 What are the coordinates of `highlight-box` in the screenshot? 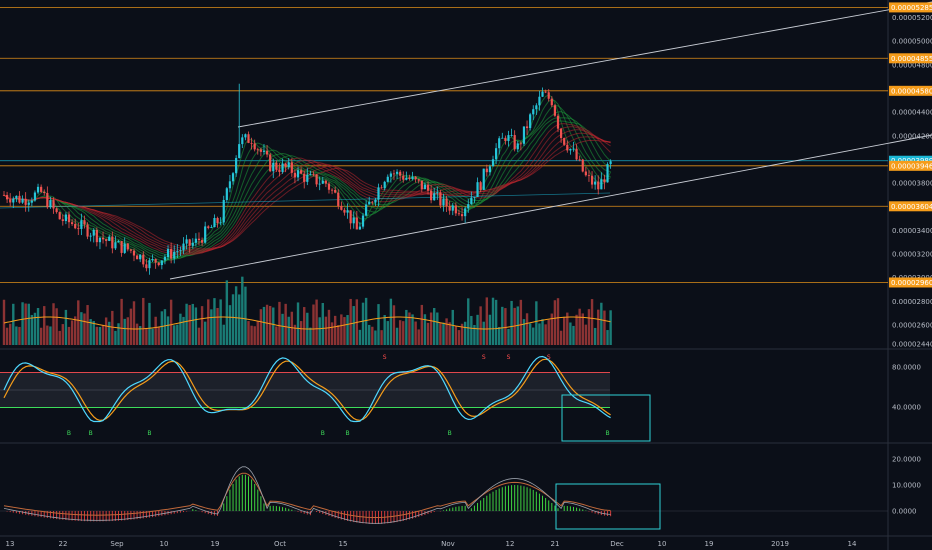 It's located at (606, 418).